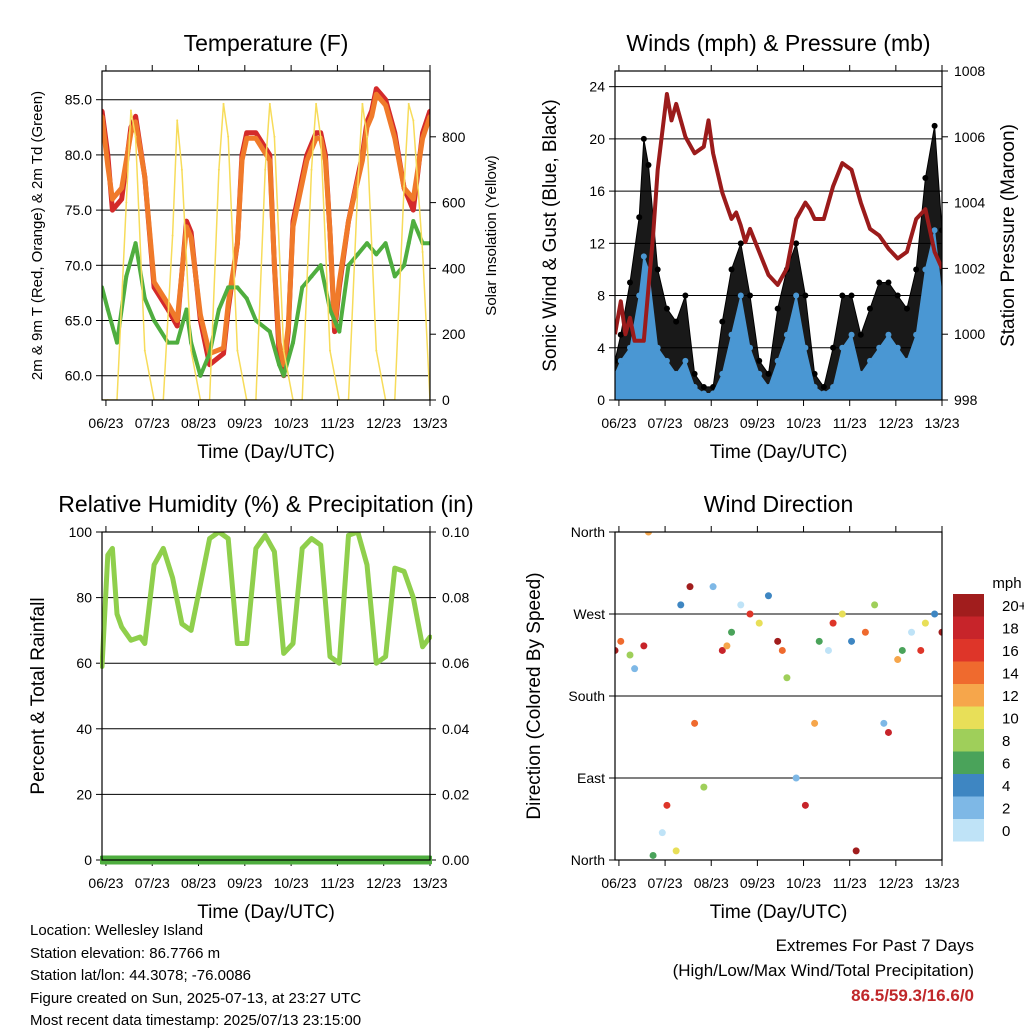  I want to click on y2-tick-label: 1008, so click(969, 71).